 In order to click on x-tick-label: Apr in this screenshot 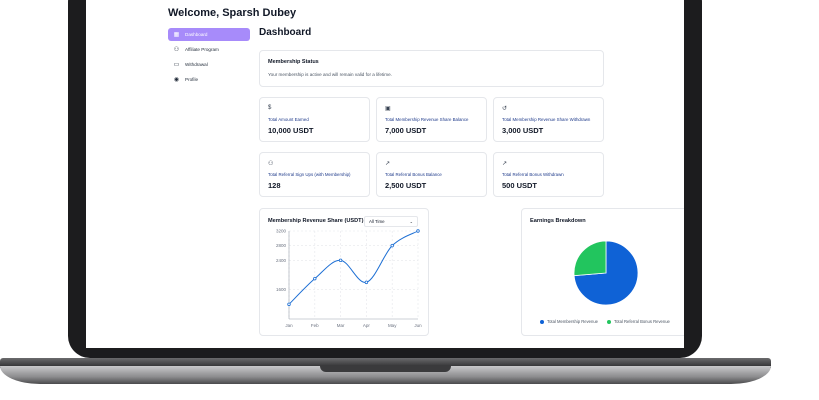, I will do `click(367, 325)`.